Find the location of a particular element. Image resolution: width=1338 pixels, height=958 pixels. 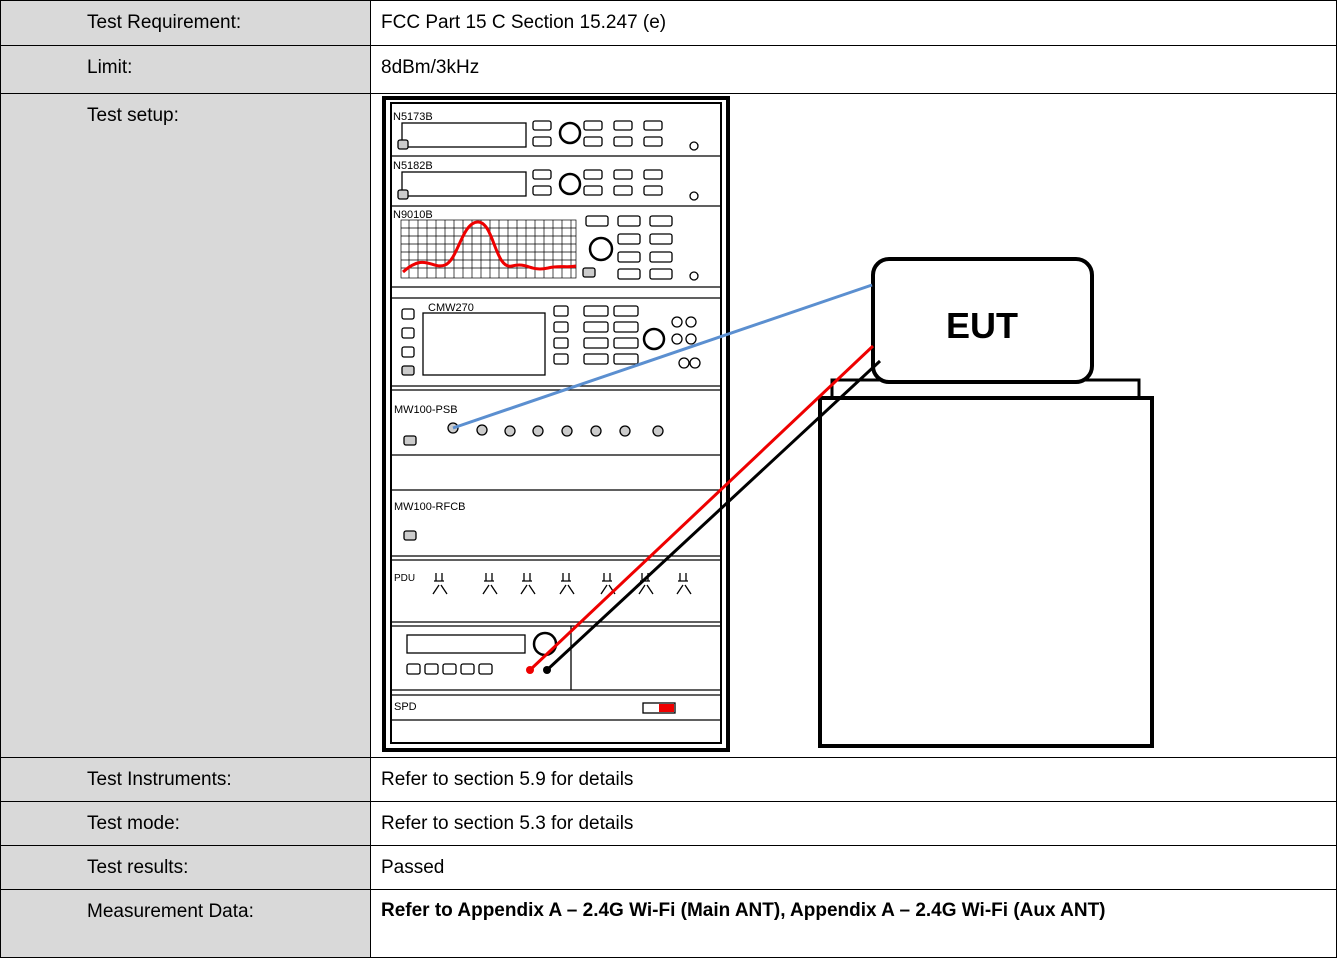

row-label: Test Requirement: is located at coordinates (185, 23).